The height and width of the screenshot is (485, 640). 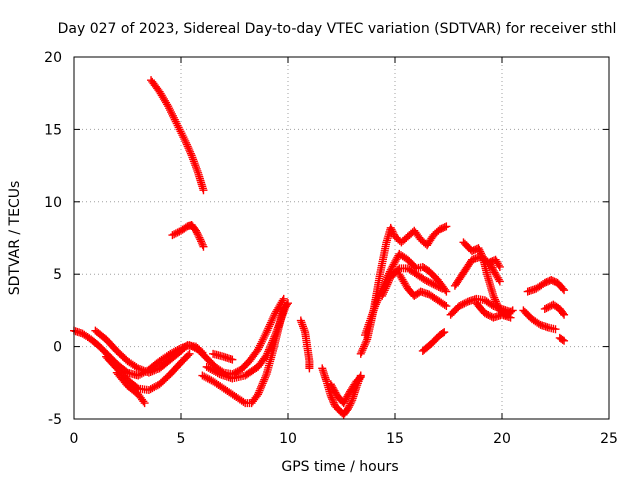 I want to click on series-night-late-d, so click(x=562, y=339).